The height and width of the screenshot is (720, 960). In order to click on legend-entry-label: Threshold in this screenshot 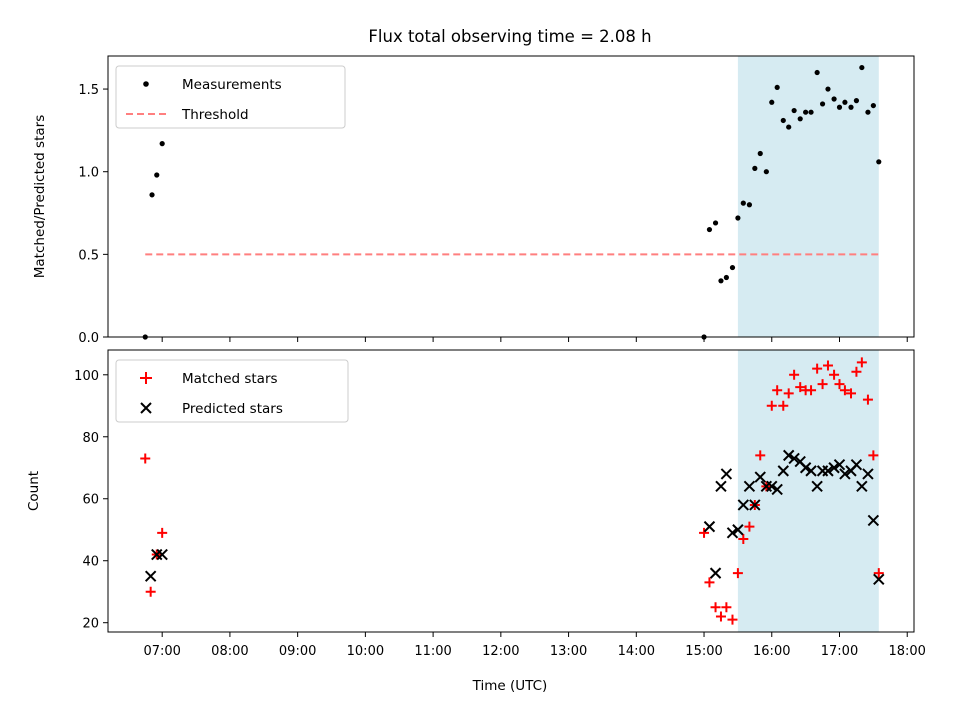, I will do `click(215, 115)`.